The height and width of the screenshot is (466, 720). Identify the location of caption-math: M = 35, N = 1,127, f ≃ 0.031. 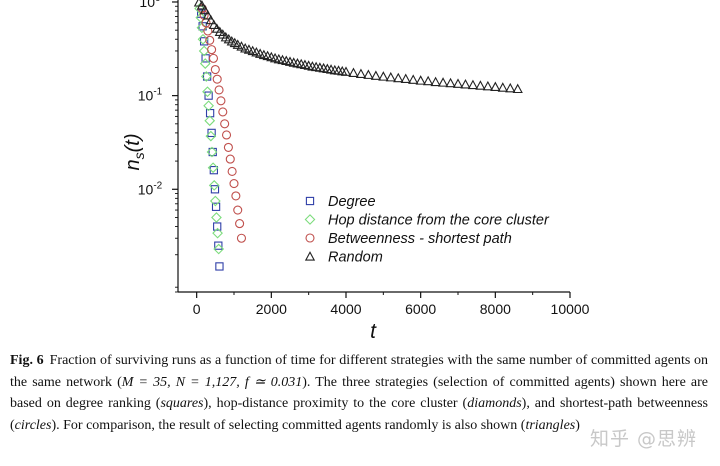
(212, 382).